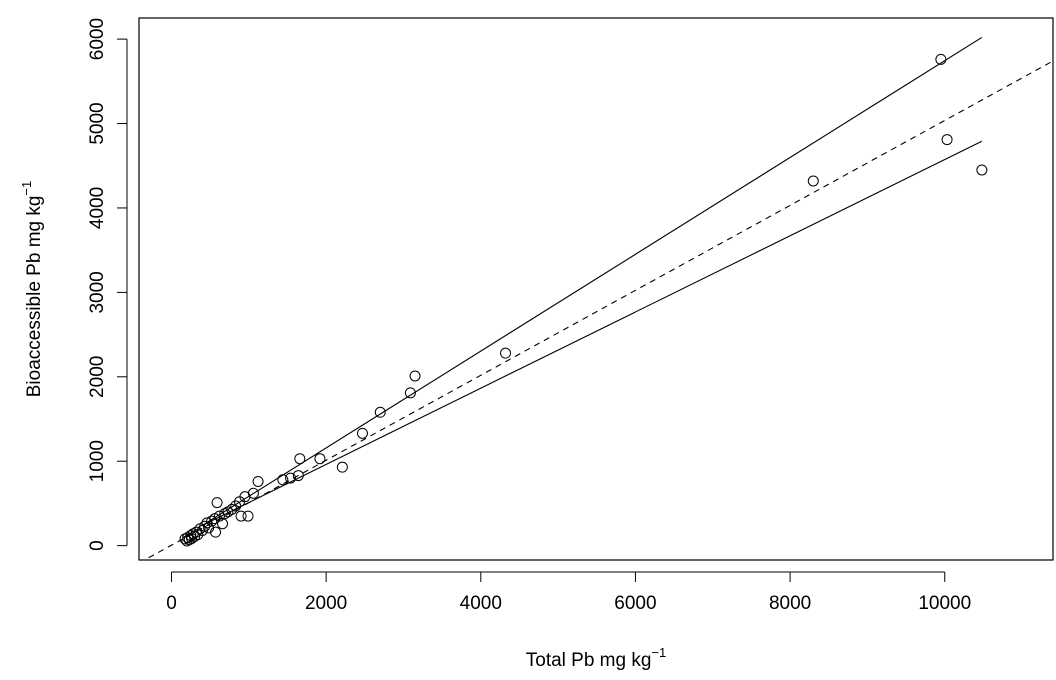  What do you see at coordinates (326, 603) in the screenshot?
I see `x-tick-label: 2000` at bounding box center [326, 603].